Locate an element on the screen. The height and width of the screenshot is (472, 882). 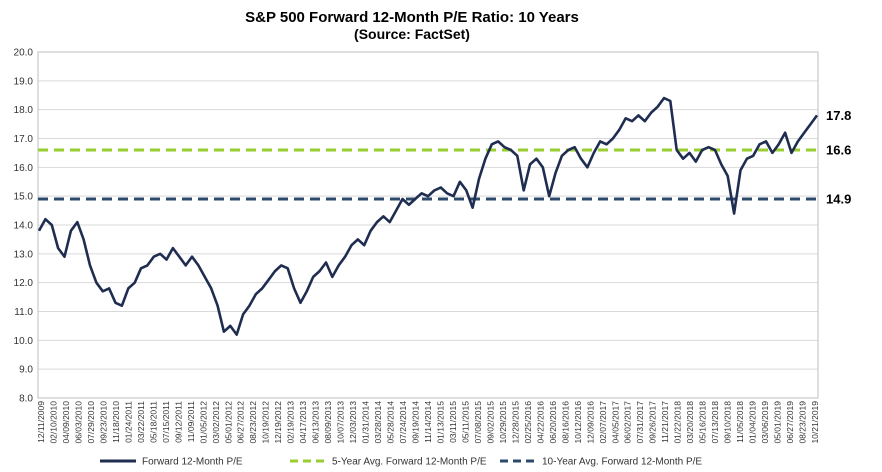
x-tick-label: 10/07/2013 is located at coordinates (341, 422).